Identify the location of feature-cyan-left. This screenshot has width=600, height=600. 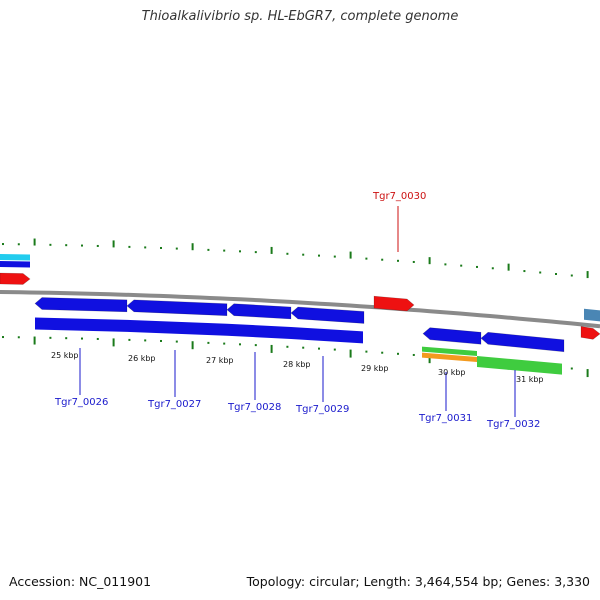
(15, 257).